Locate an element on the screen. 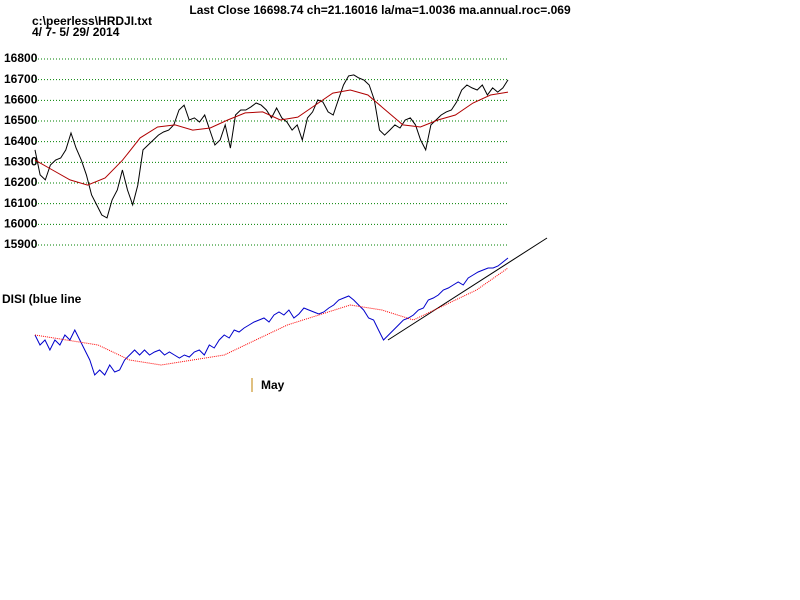 The image size is (800, 600). date-range: 4/ 7- 5/ 29/ 2014 is located at coordinates (76, 32).